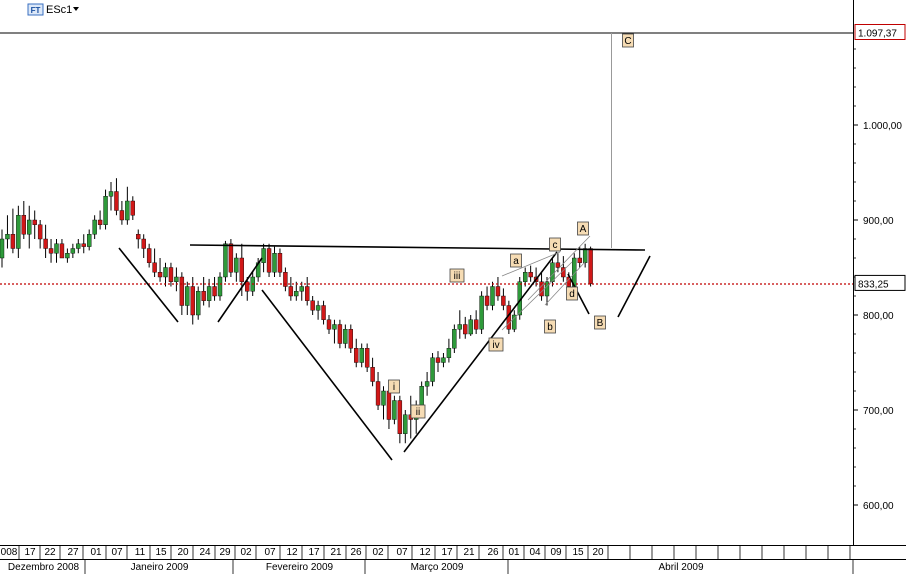  What do you see at coordinates (578, 552) in the screenshot?
I see `date-tick-label: 15` at bounding box center [578, 552].